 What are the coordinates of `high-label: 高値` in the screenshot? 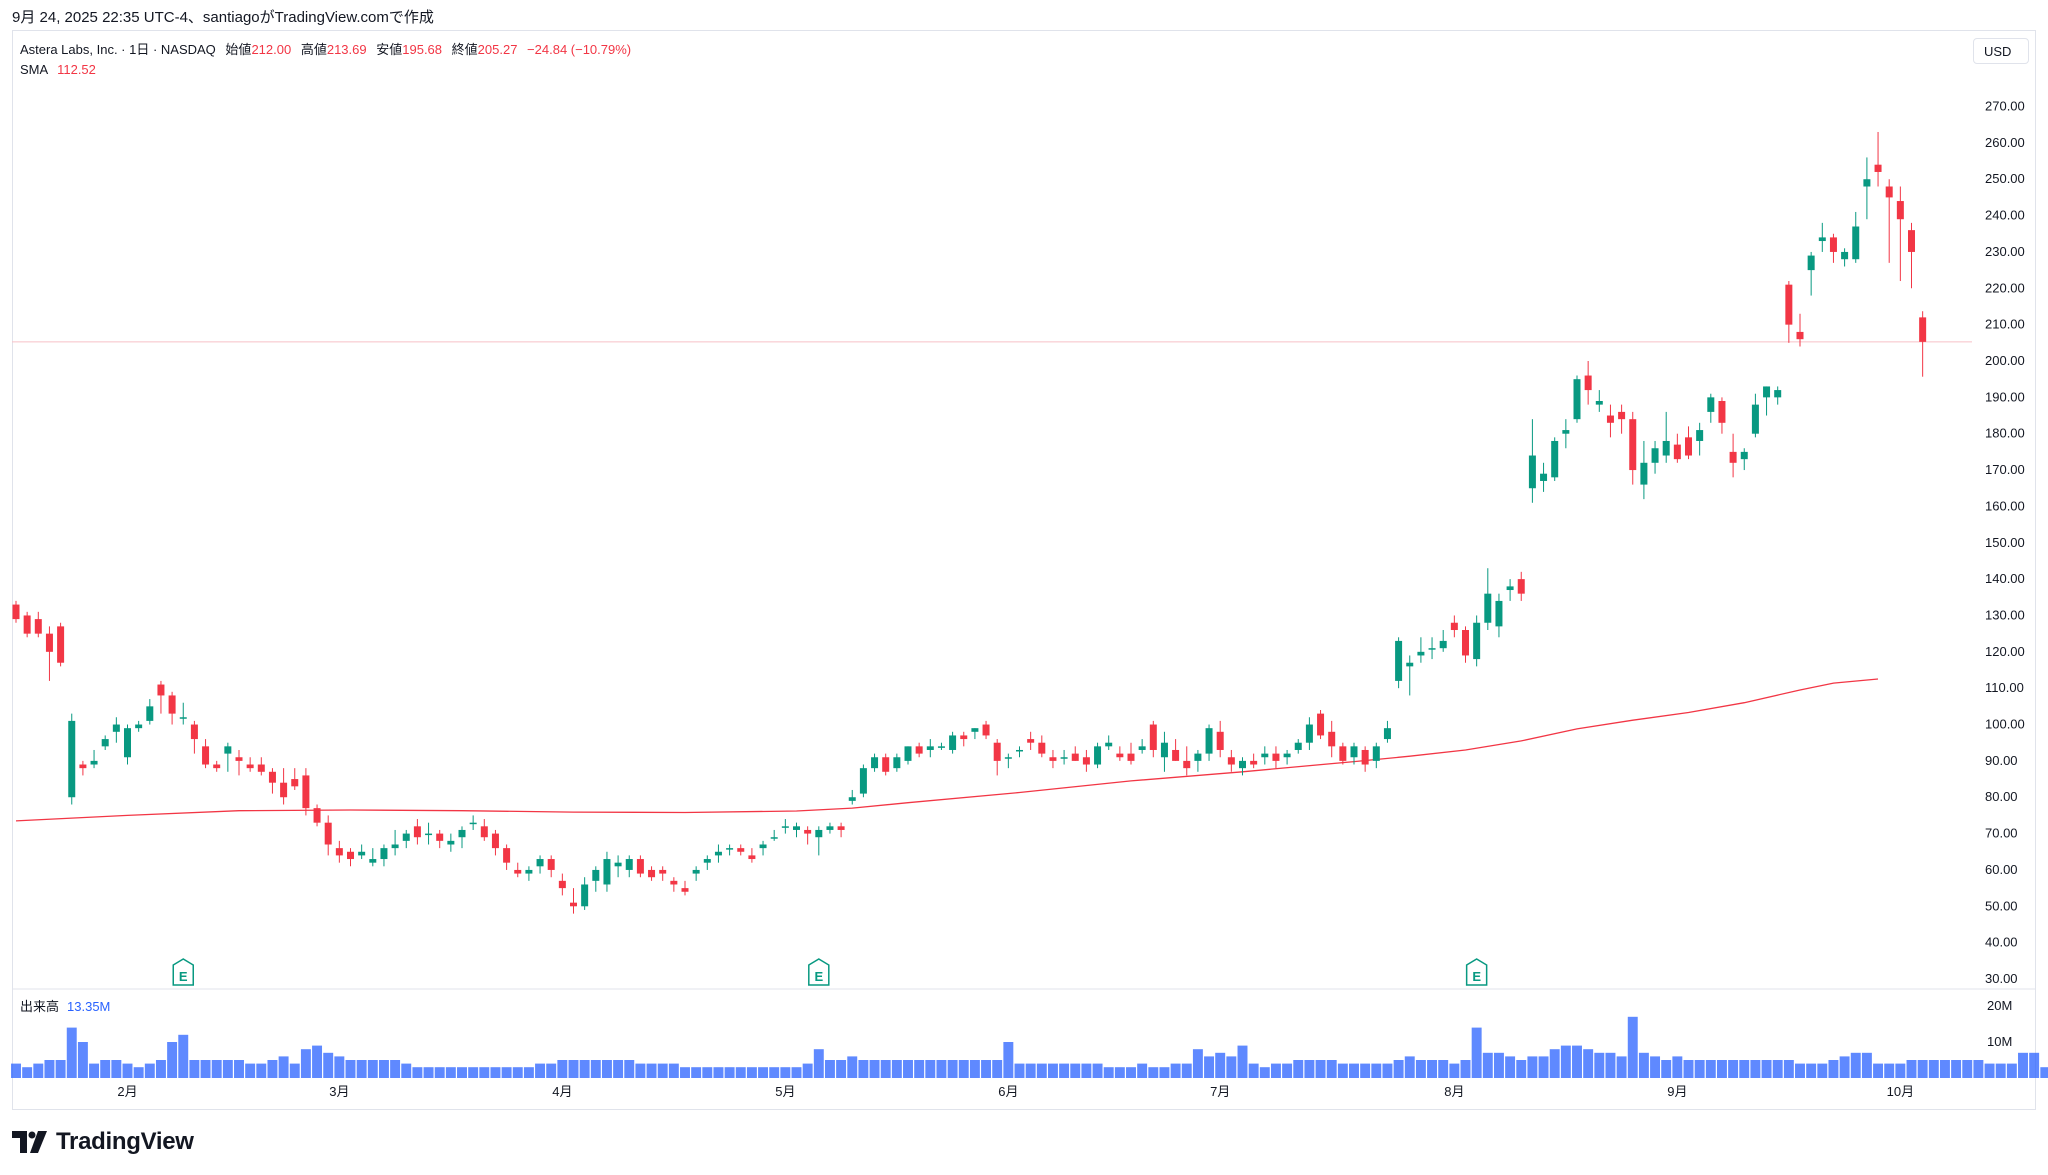 It's located at (313, 49).